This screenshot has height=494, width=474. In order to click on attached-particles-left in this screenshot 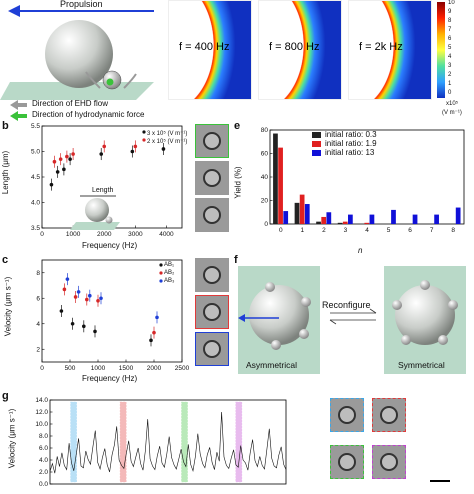, I will do `click(288, 316)`.